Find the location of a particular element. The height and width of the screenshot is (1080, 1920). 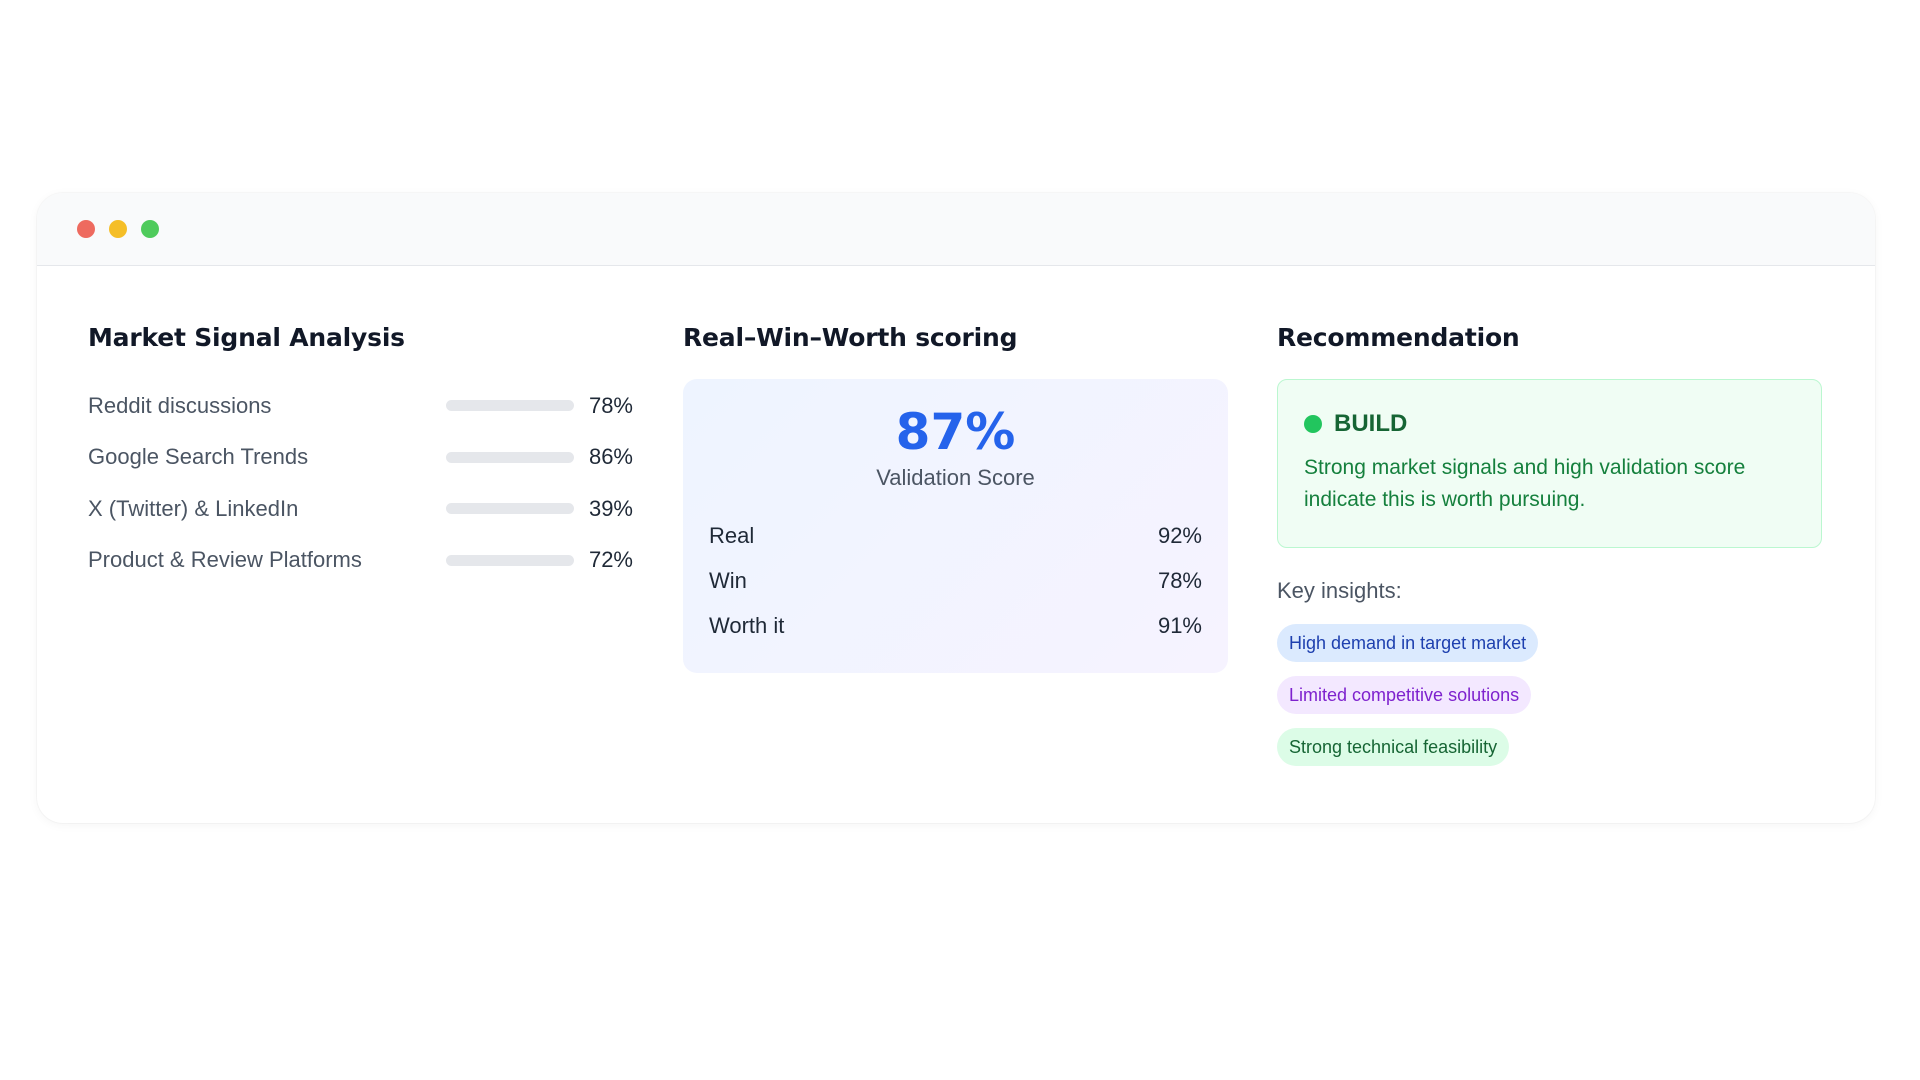

signal-value: 78% is located at coordinates (610, 405).